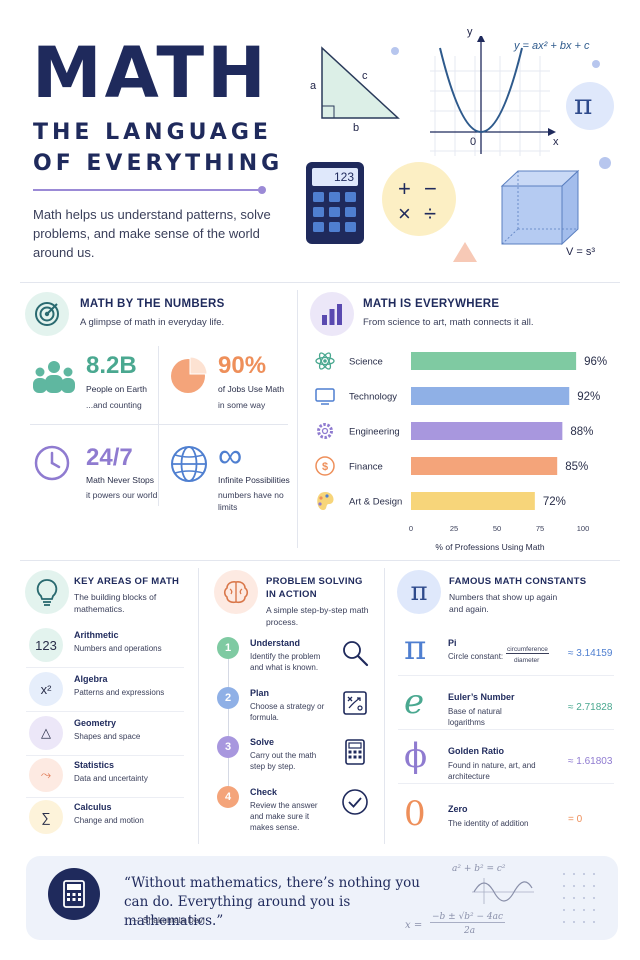 The width and height of the screenshot is (640, 960). Describe the element at coordinates (465, 252) in the screenshot. I see `small-triangle-icon` at that location.